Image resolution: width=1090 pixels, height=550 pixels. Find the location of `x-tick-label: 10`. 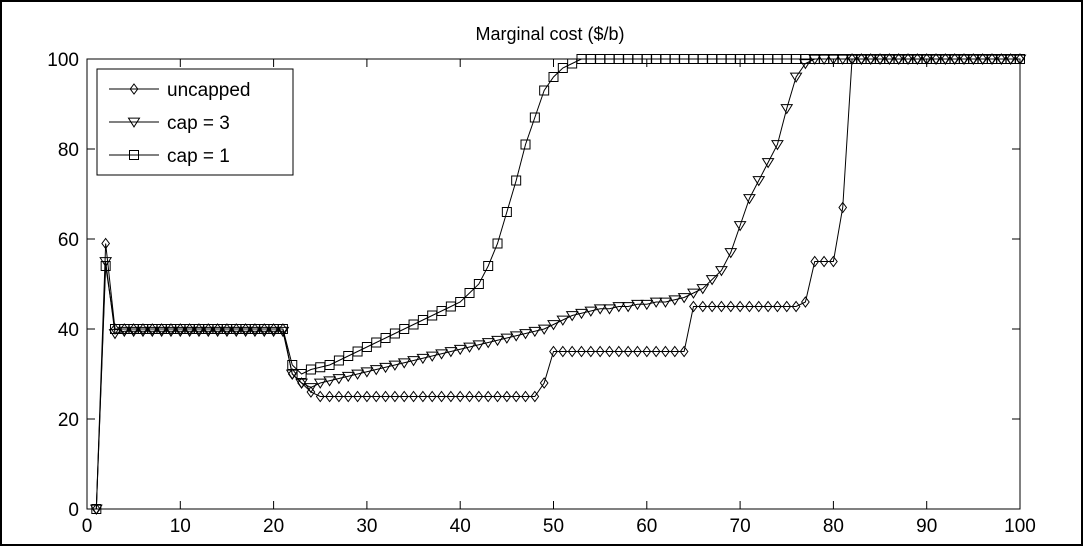

x-tick-label: 10 is located at coordinates (180, 526).